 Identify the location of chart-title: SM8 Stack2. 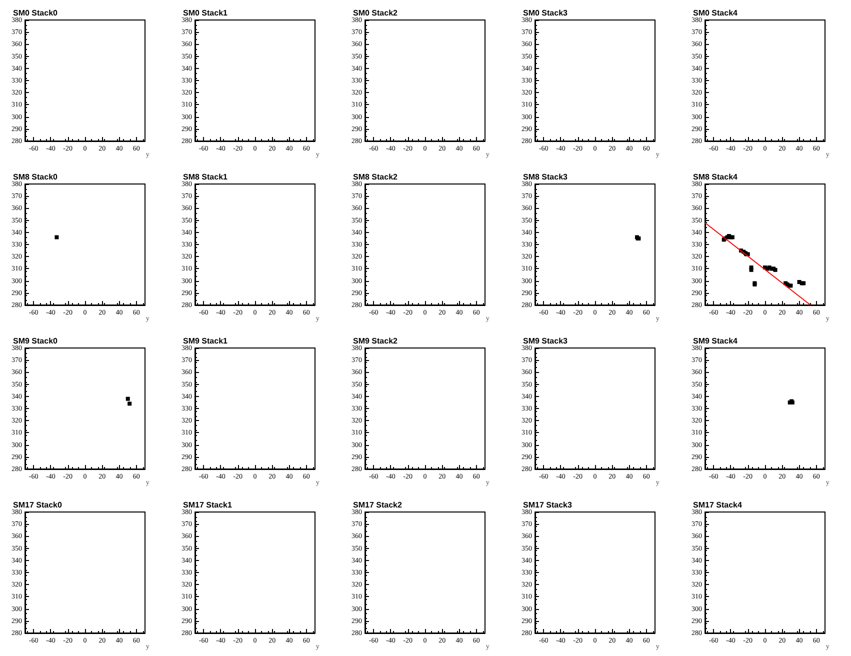
(375, 177).